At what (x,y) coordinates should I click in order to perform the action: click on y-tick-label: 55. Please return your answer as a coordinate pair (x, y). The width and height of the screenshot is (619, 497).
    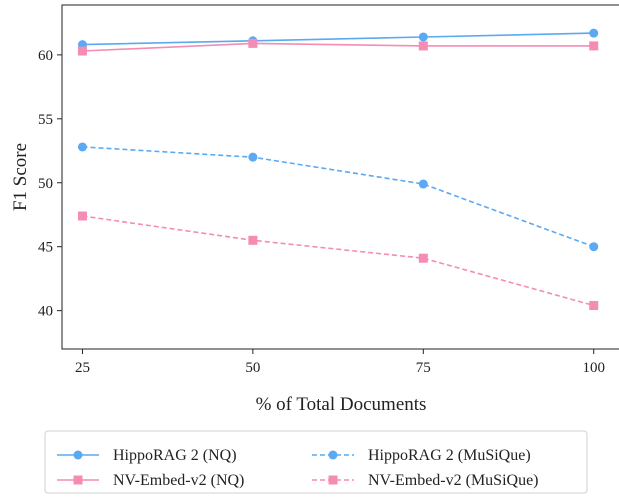
    Looking at the image, I should click on (45, 120).